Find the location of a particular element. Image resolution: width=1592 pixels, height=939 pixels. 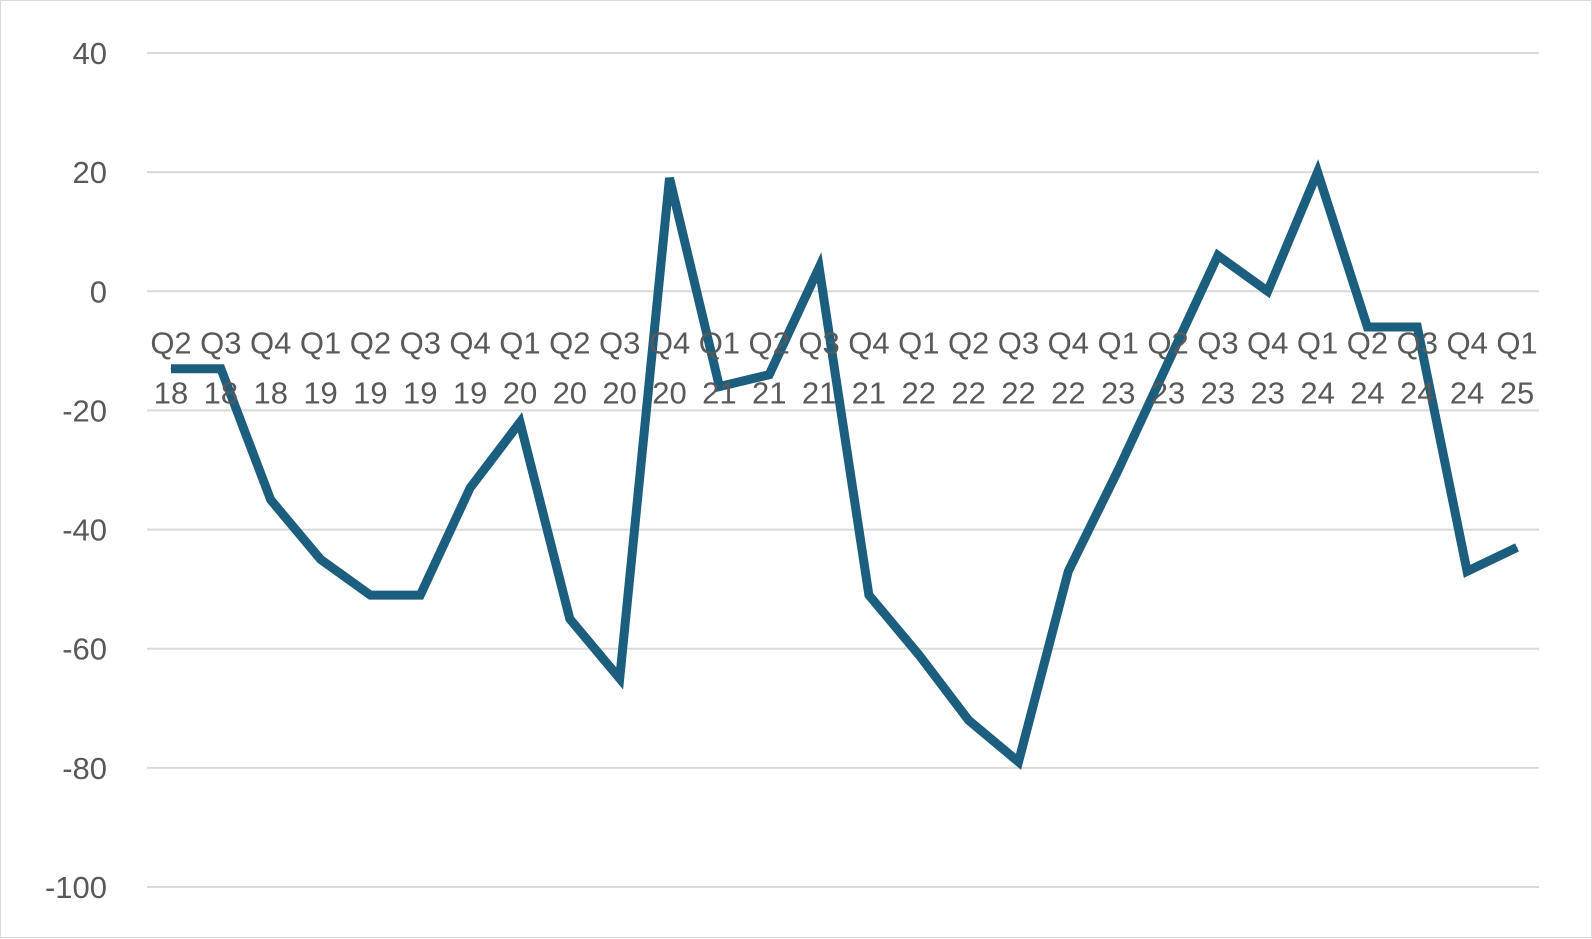

x-tick-label-year: 25 is located at coordinates (1517, 392).